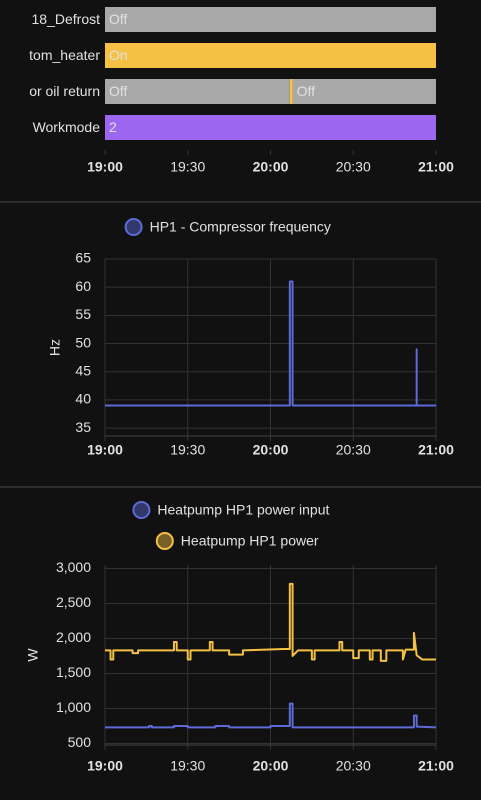 The image size is (481, 800). Describe the element at coordinates (83, 314) in the screenshot. I see `y-tick-label: 55` at that location.